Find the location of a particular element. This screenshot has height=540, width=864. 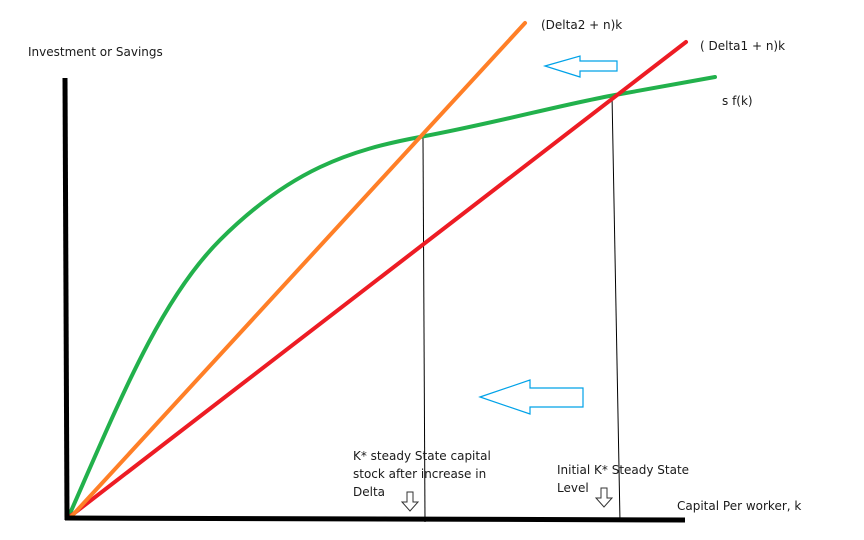

guide-line-new-steady-state is located at coordinates (424, 330).